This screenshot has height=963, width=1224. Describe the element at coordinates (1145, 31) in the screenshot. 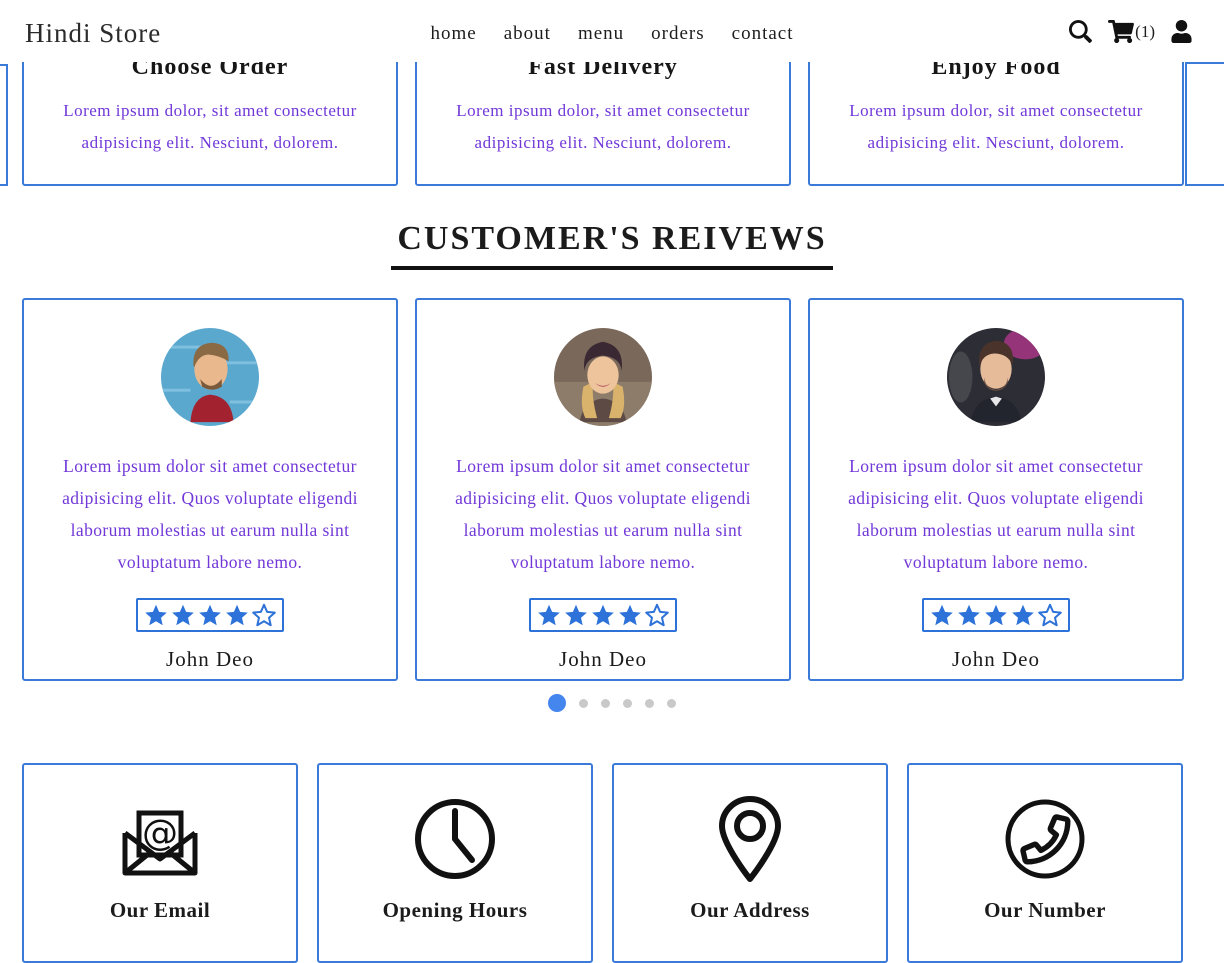

I see `cart-count: (1)` at that location.